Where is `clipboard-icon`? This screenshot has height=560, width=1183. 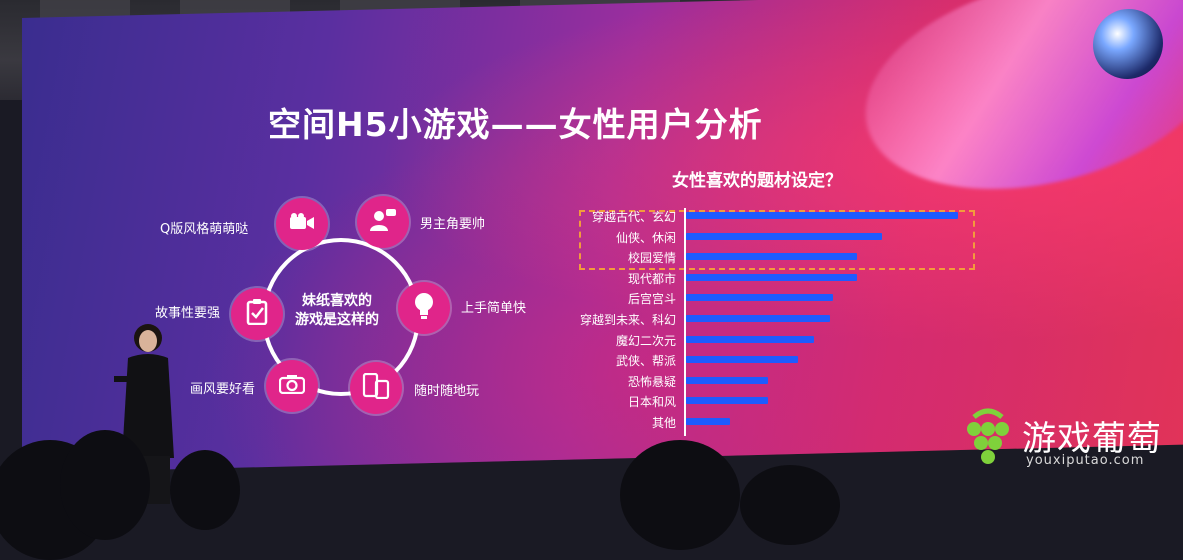 clipboard-icon is located at coordinates (257, 314).